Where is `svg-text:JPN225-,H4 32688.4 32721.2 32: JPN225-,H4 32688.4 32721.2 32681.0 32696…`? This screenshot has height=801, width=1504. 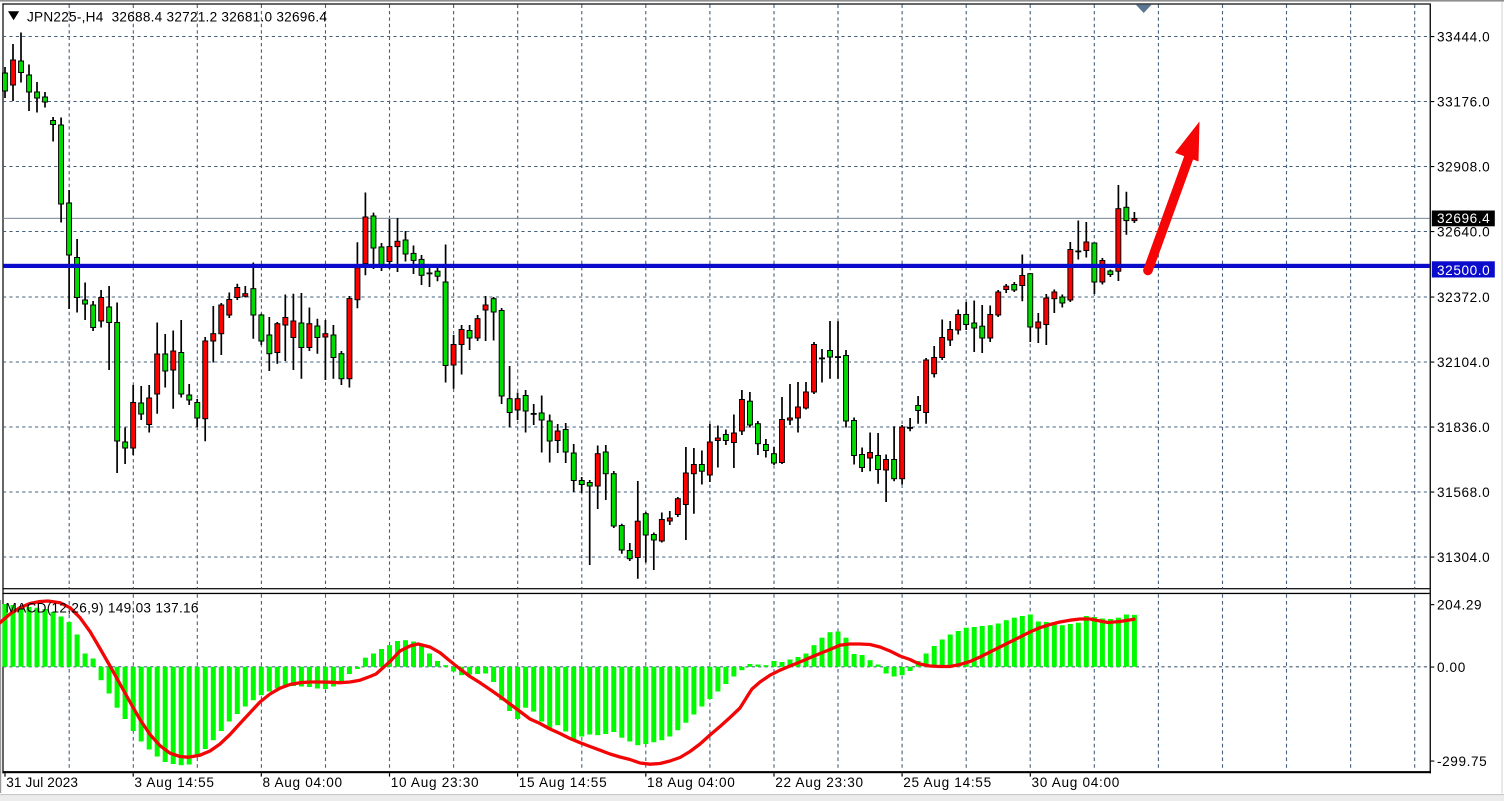
svg-text:JPN225-,H4 32688.4 32721.2 32: JPN225-,H4 32688.4 32721.2 32681.0 32696… is located at coordinates (177, 17).